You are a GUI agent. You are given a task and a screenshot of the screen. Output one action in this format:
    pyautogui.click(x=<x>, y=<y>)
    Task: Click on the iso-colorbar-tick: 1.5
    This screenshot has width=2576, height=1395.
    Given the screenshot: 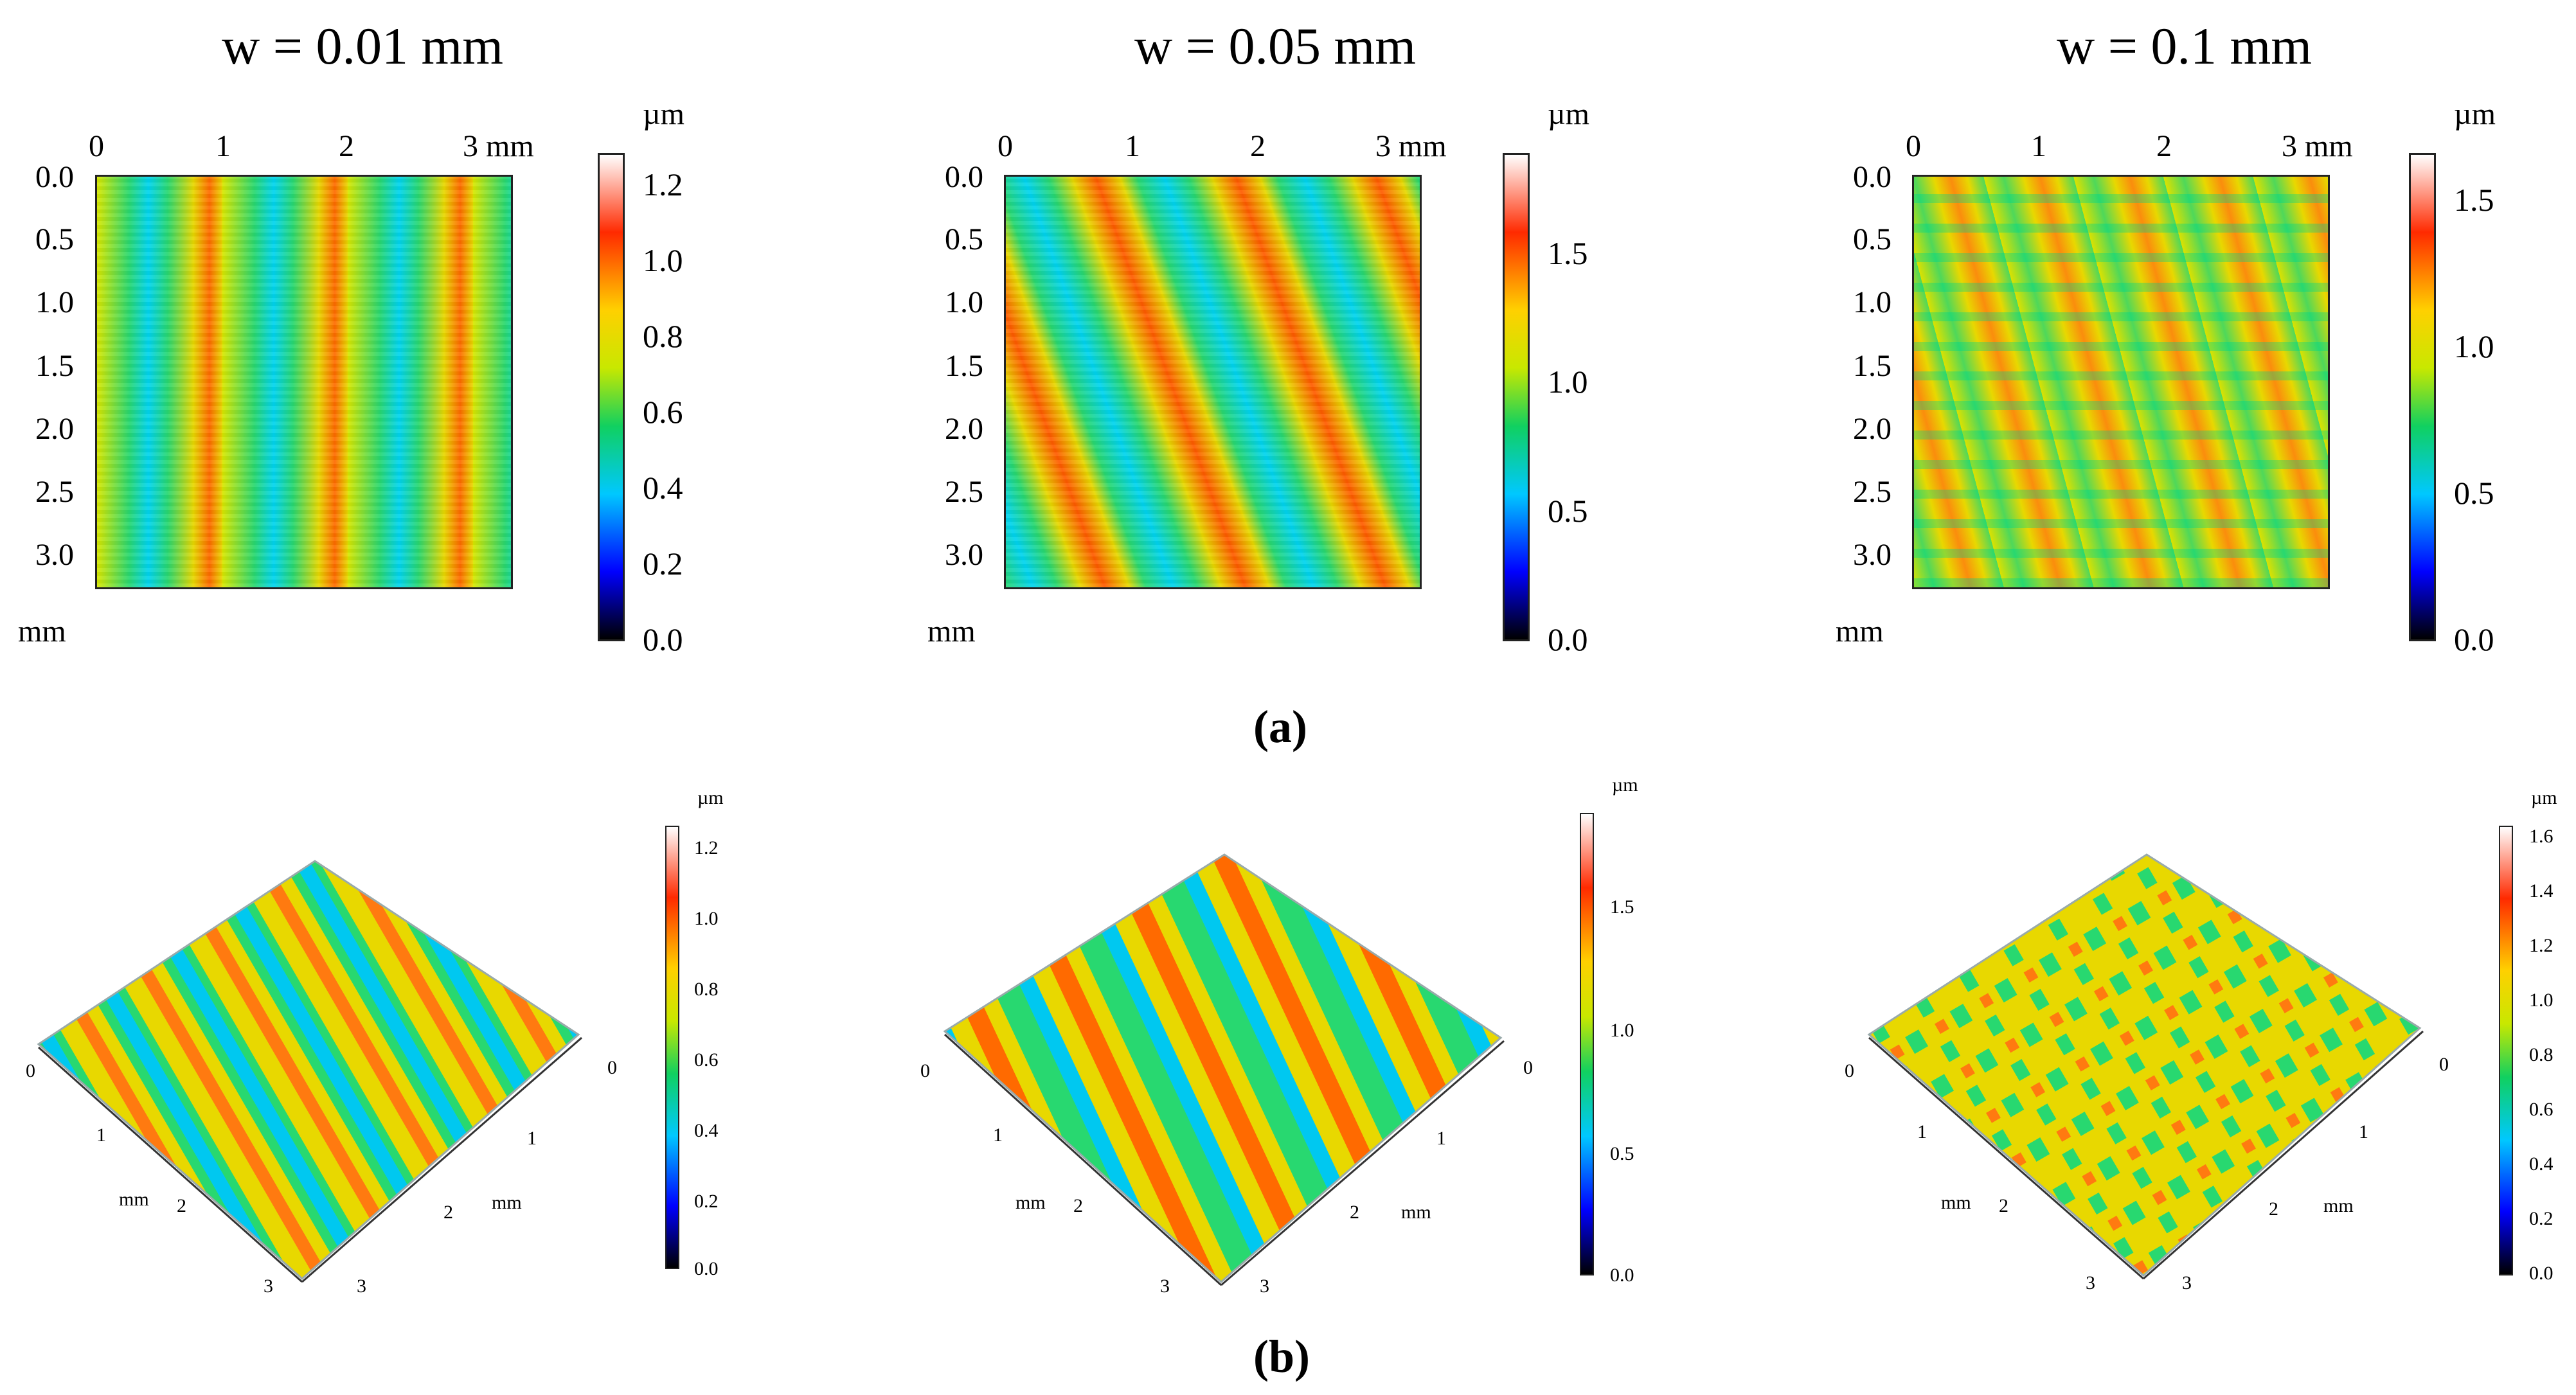 What is the action you would take?
    pyautogui.click(x=1622, y=907)
    